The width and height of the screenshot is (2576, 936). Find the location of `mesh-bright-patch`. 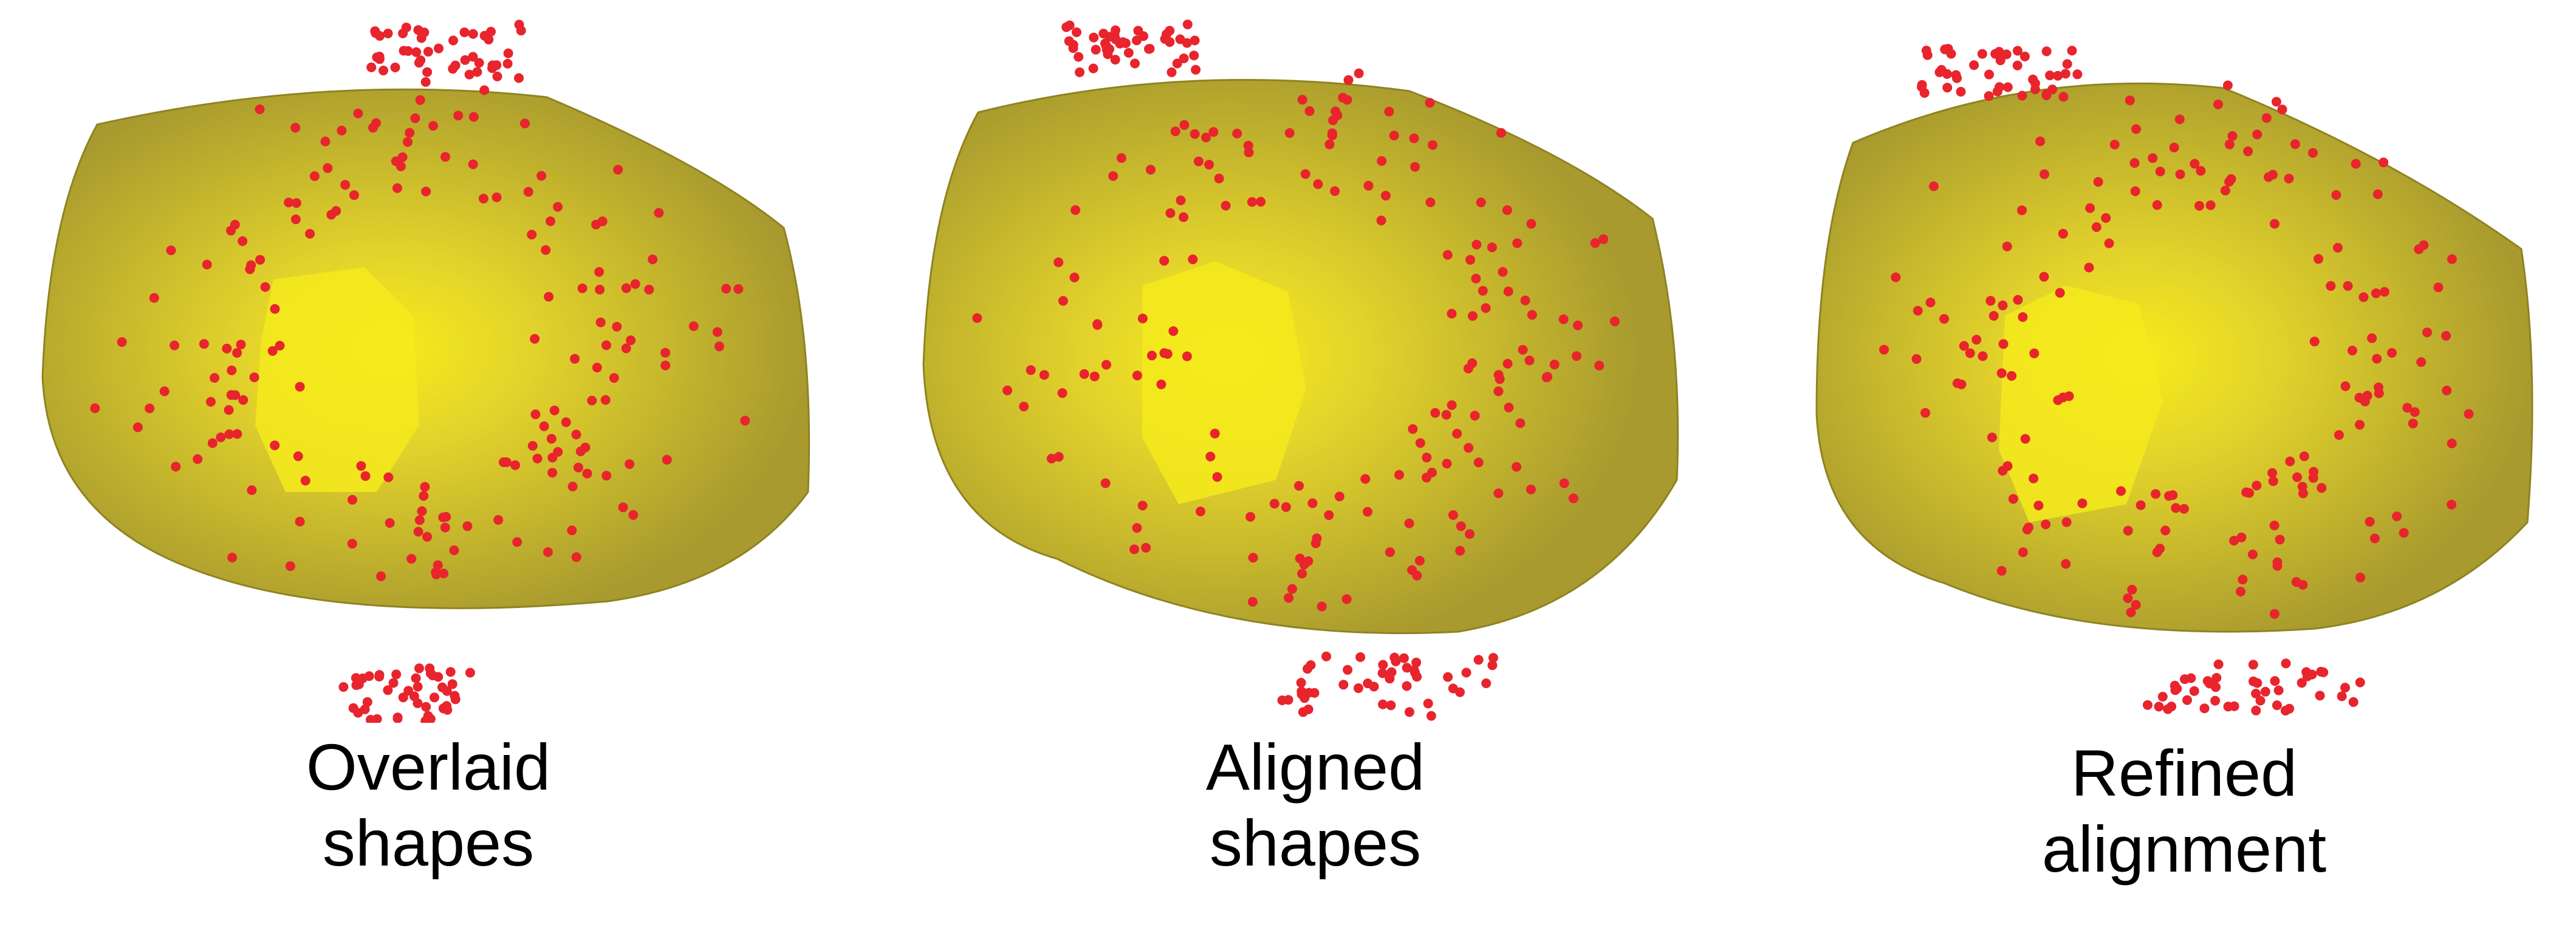

mesh-bright-patch is located at coordinates (2081, 403).